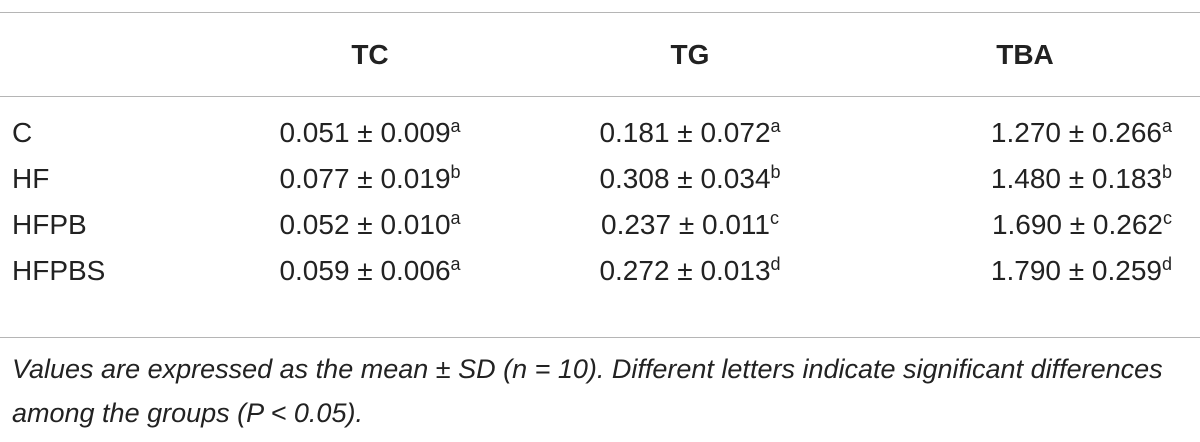 The image size is (1200, 442). I want to click on table-cell: 0.052 ± 0.010a, so click(370, 225).